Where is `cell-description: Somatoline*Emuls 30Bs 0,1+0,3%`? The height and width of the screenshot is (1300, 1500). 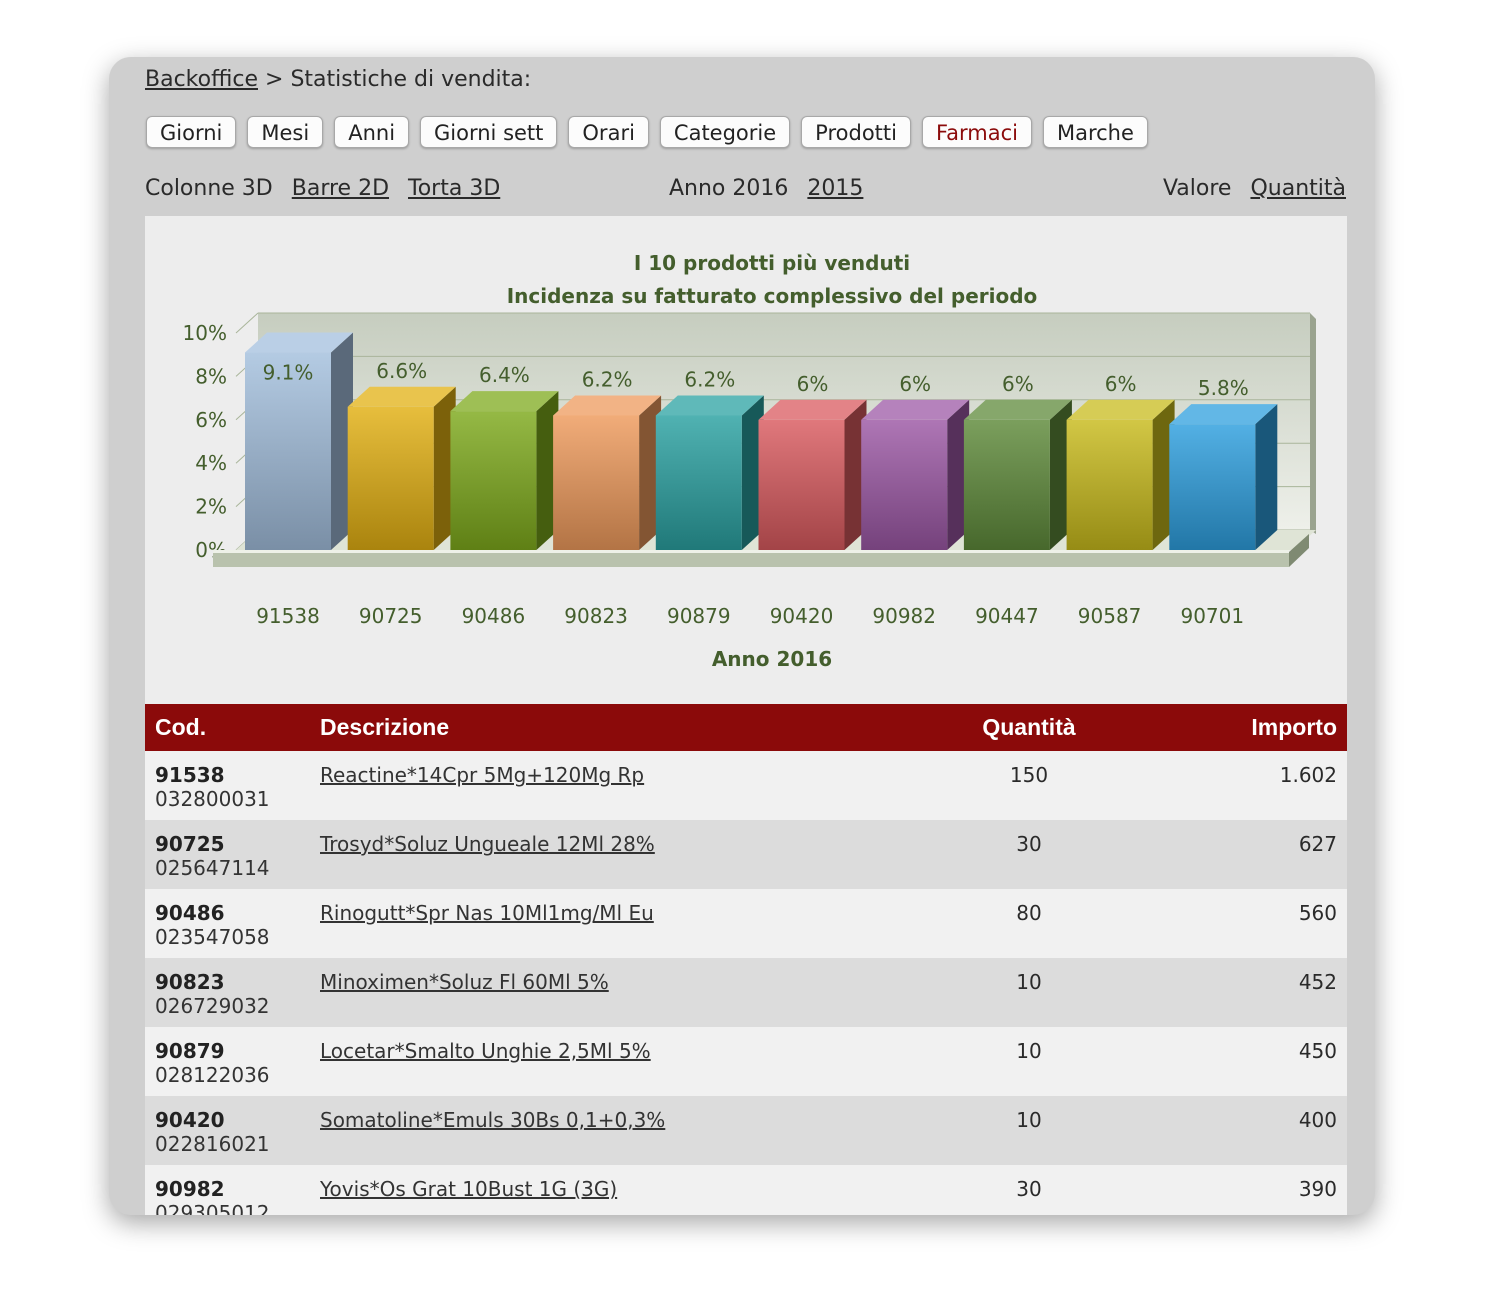 cell-description: Somatoline*Emuls 30Bs 0,1+0,3% is located at coordinates (612, 1130).